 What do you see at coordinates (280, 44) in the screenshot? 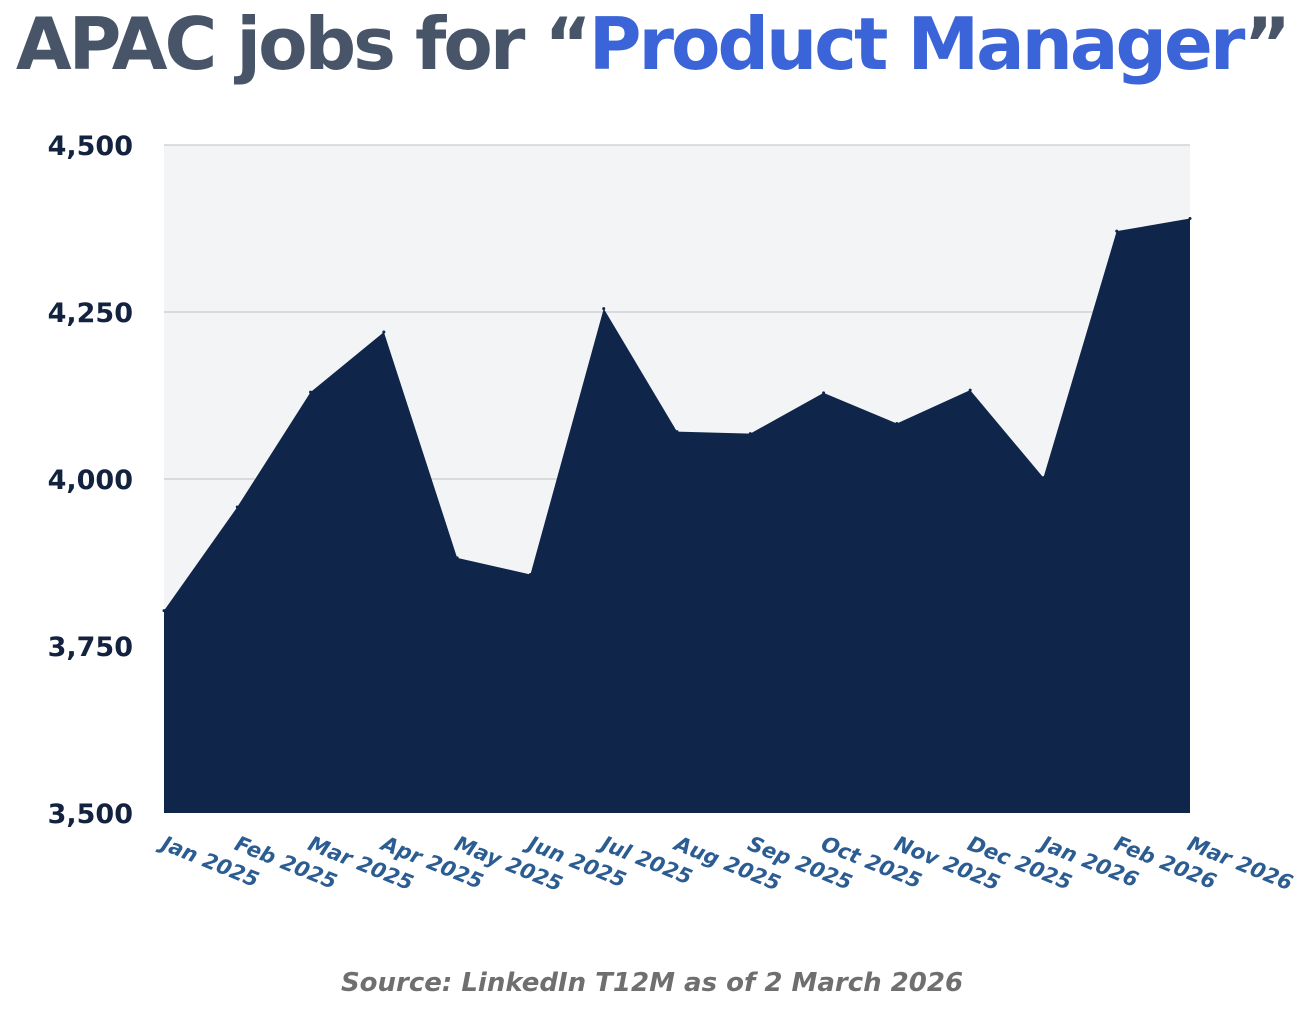
I see `title-prefix: APAC jobs for` at bounding box center [280, 44].